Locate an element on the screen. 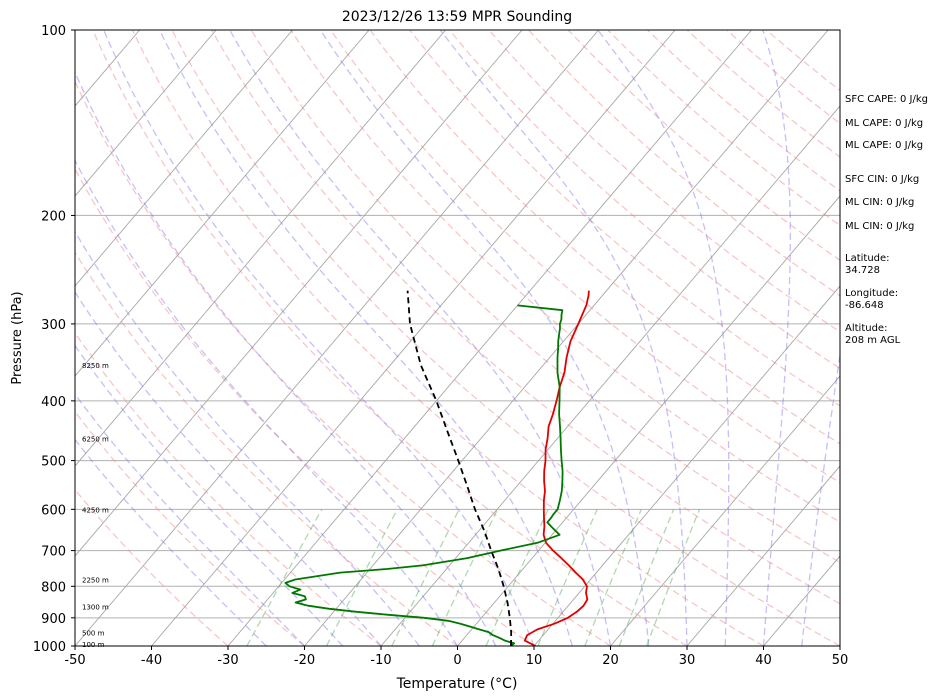 The width and height of the screenshot is (947, 700). x-tick-label: -50 is located at coordinates (74, 660).